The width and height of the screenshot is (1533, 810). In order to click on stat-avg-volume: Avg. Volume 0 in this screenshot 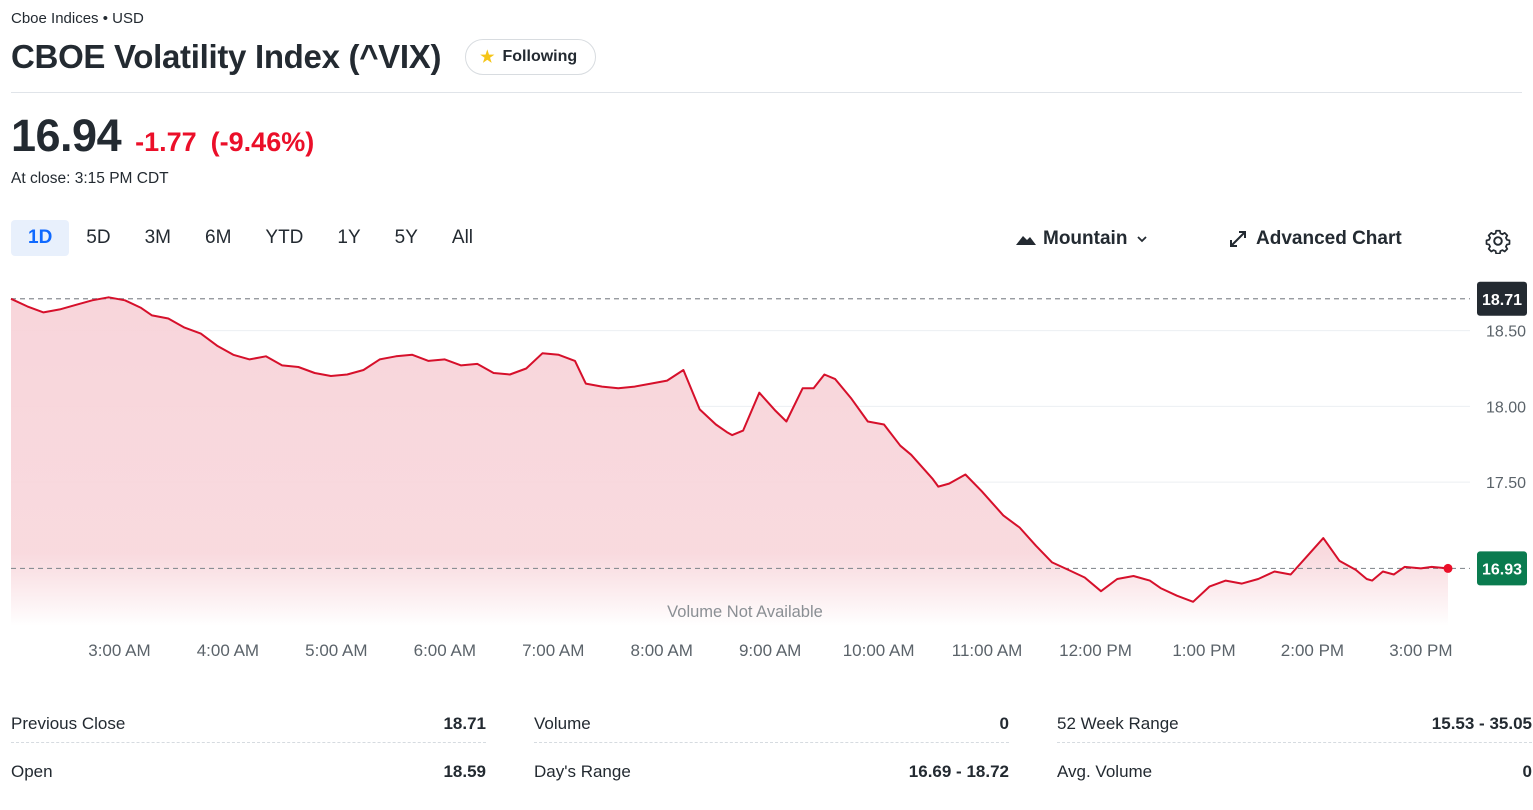, I will do `click(1294, 772)`.